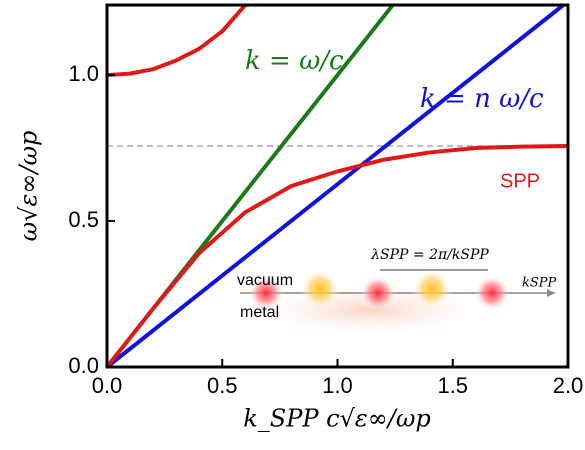 The width and height of the screenshot is (585, 450). I want to click on annotation: vacuum, so click(265, 280).